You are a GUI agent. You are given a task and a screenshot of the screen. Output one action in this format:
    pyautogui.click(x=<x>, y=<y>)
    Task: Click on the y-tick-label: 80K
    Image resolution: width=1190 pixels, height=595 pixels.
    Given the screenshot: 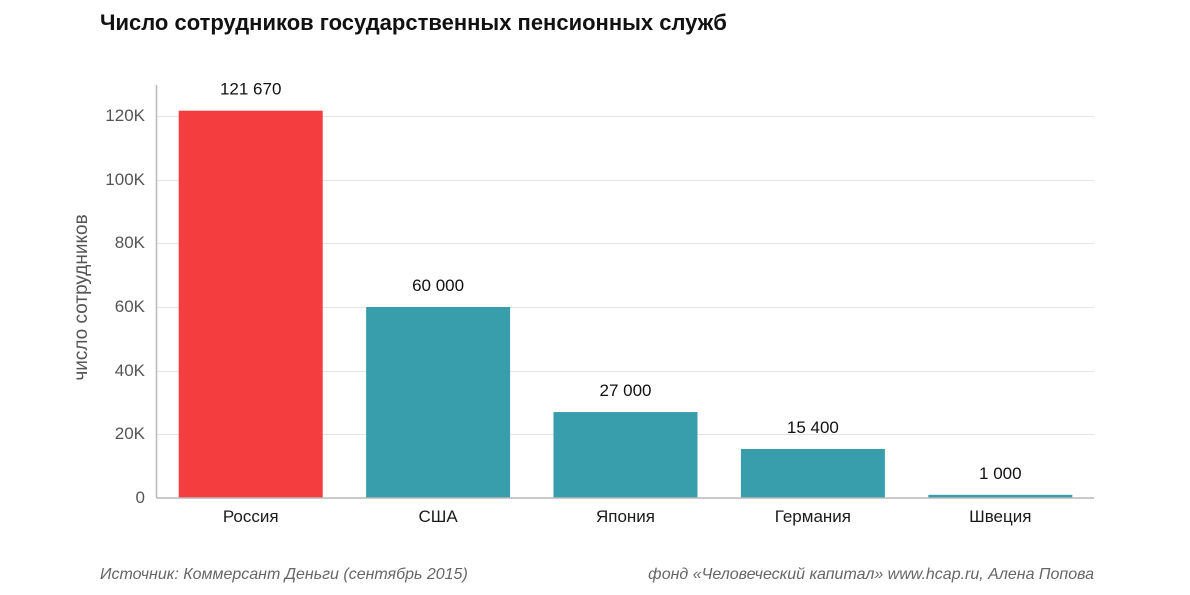 What is the action you would take?
    pyautogui.click(x=130, y=242)
    